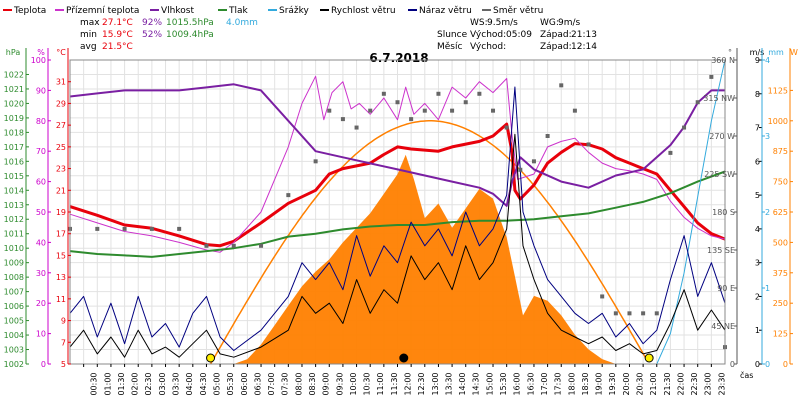 Image resolution: width=800 pixels, height=400 pixels. What do you see at coordinates (780, 182) in the screenshot?
I see `axis-tick-label: 750` at bounding box center [780, 182].